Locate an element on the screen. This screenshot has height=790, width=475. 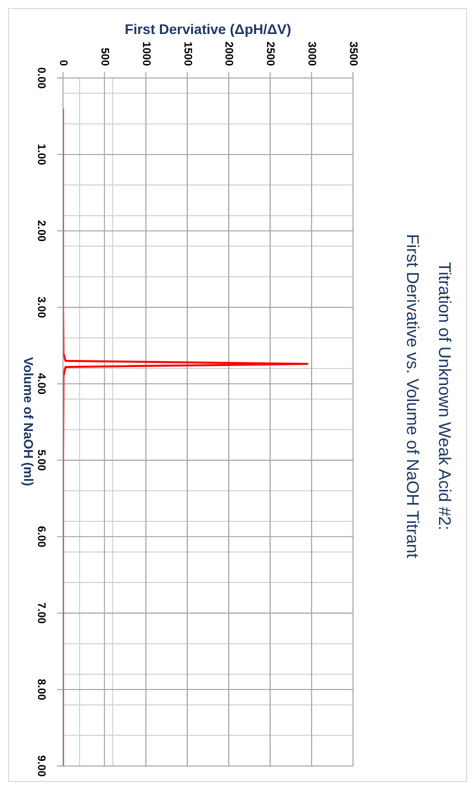
x-axis-title: First Derviative (ΔpH/ΔV) is located at coordinates (208, 29).